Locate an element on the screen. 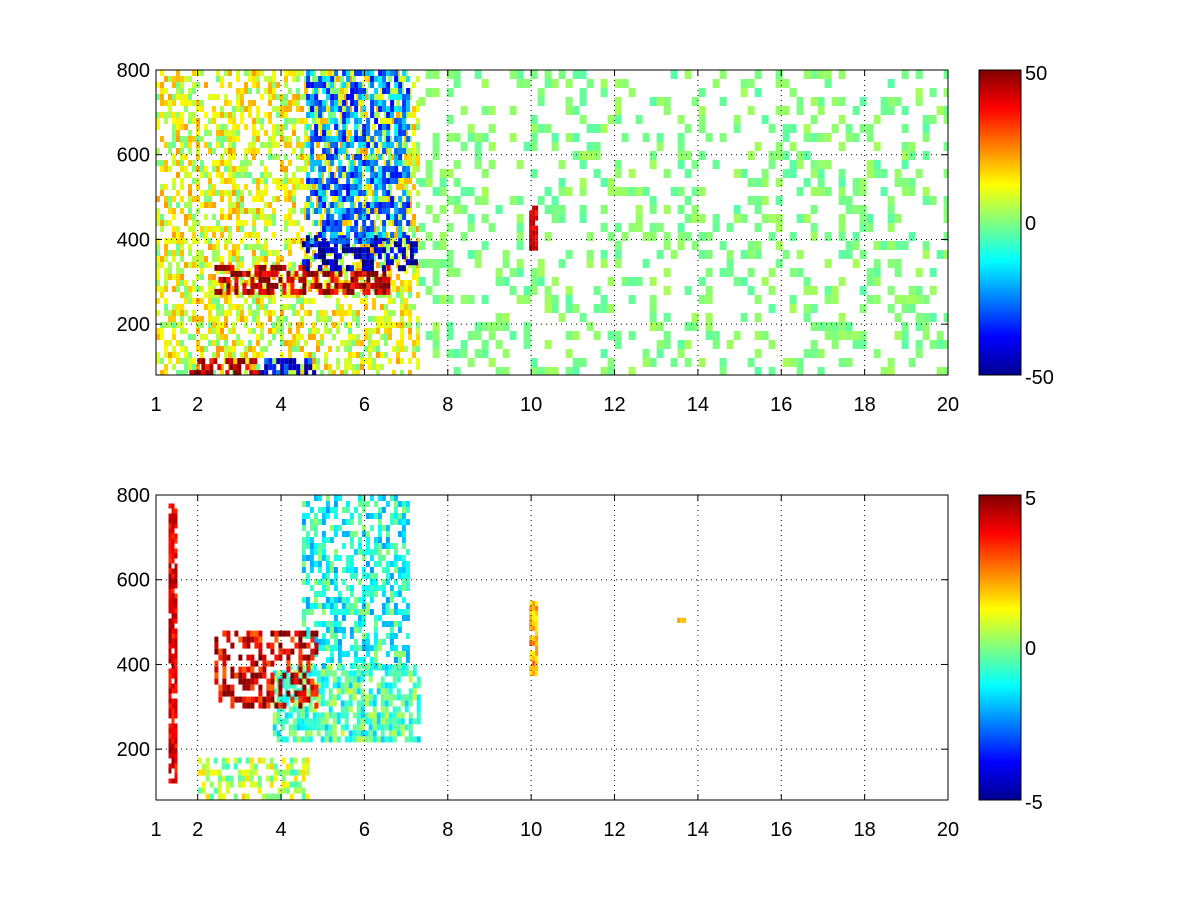 The height and width of the screenshot is (905, 1200). top-x-tick-label: 10 is located at coordinates (531, 405).